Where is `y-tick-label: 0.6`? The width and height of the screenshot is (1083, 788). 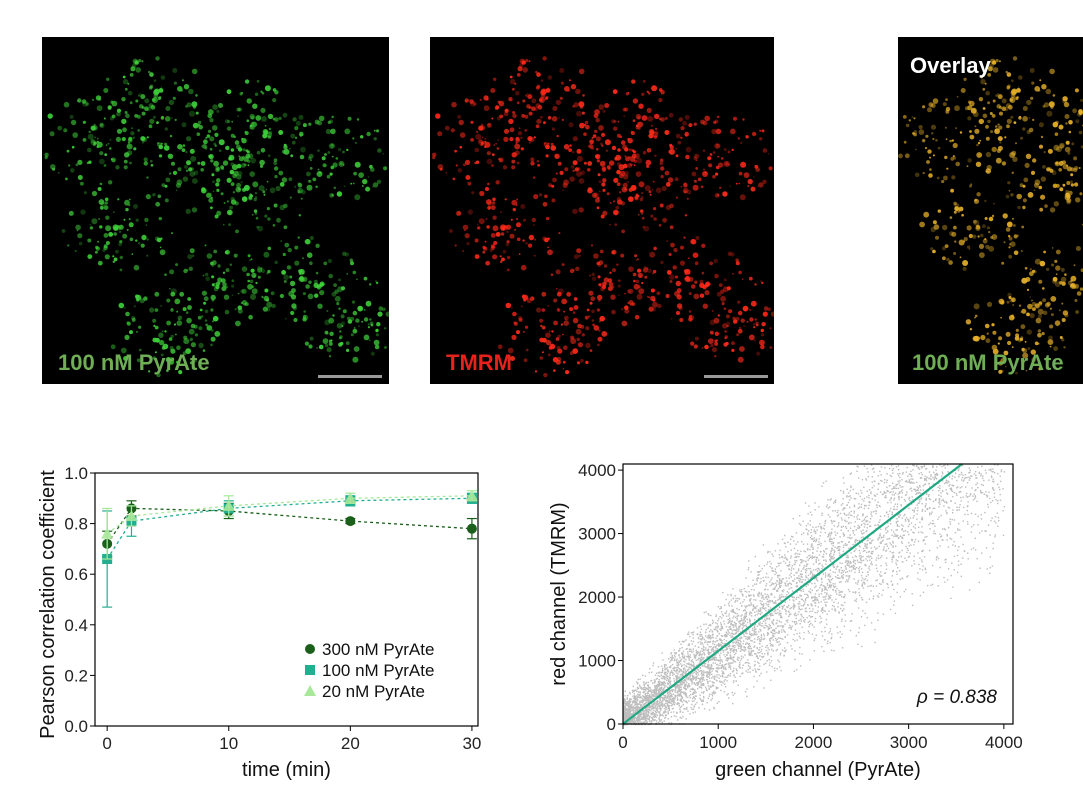 y-tick-label: 0.6 is located at coordinates (76, 574).